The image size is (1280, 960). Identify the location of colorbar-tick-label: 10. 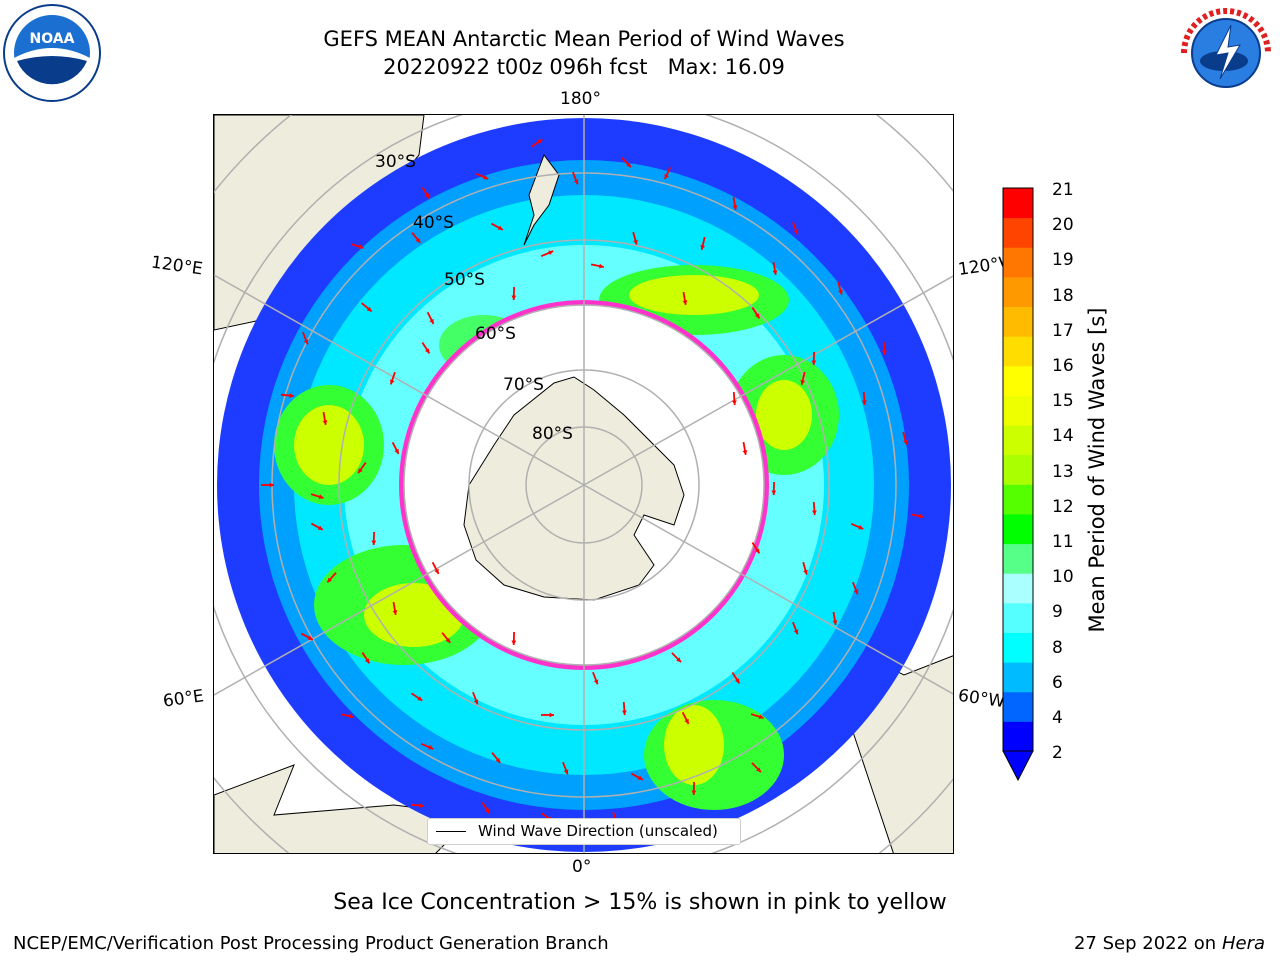
(1063, 577).